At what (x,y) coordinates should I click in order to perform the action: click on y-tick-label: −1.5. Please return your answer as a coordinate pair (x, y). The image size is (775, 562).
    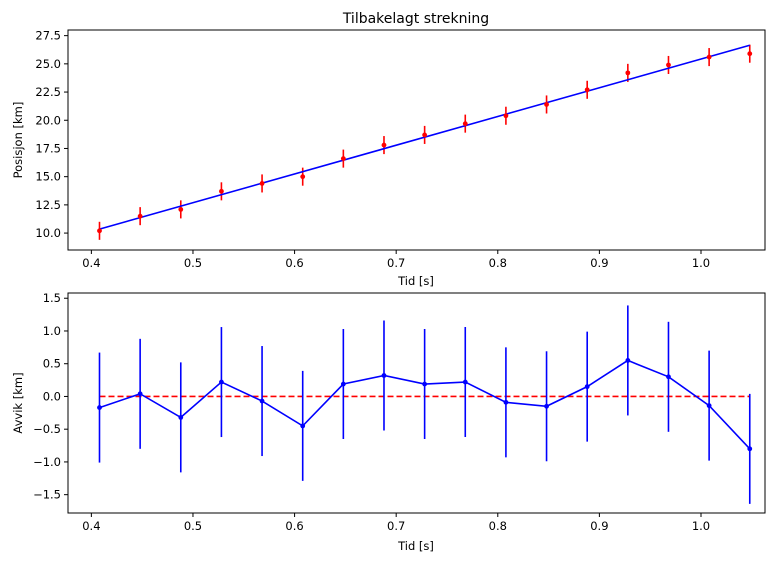
    Looking at the image, I should click on (47, 495).